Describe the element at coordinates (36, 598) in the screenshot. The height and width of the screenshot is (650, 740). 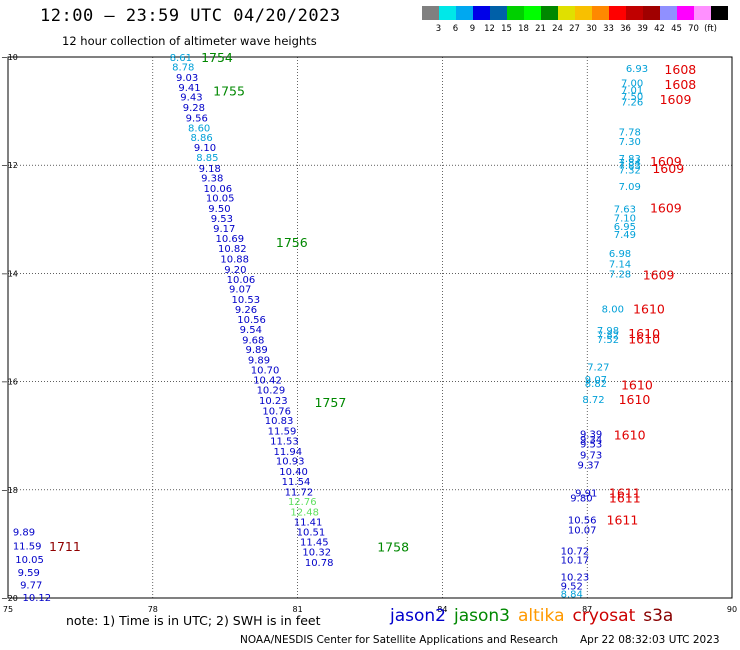
I see `wave-height-value: 10.12` at that location.